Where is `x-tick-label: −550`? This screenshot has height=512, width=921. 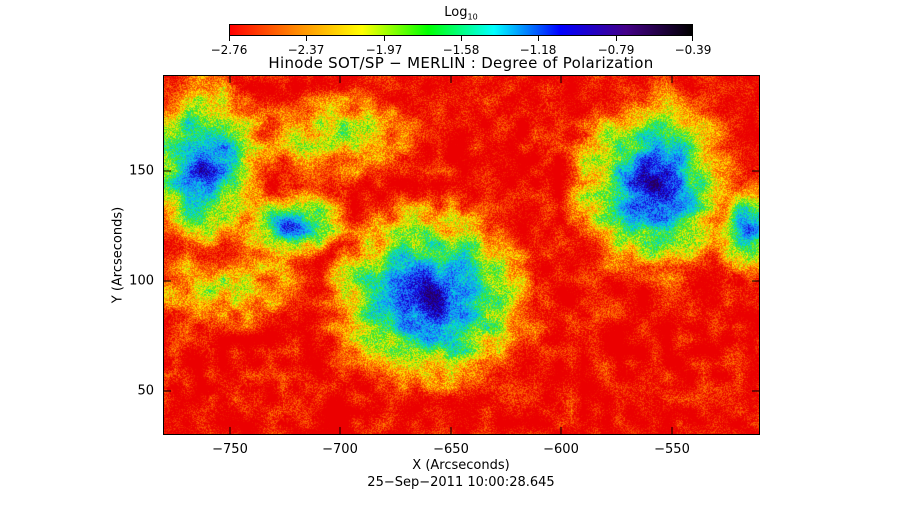
x-tick-label: −550 is located at coordinates (672, 449).